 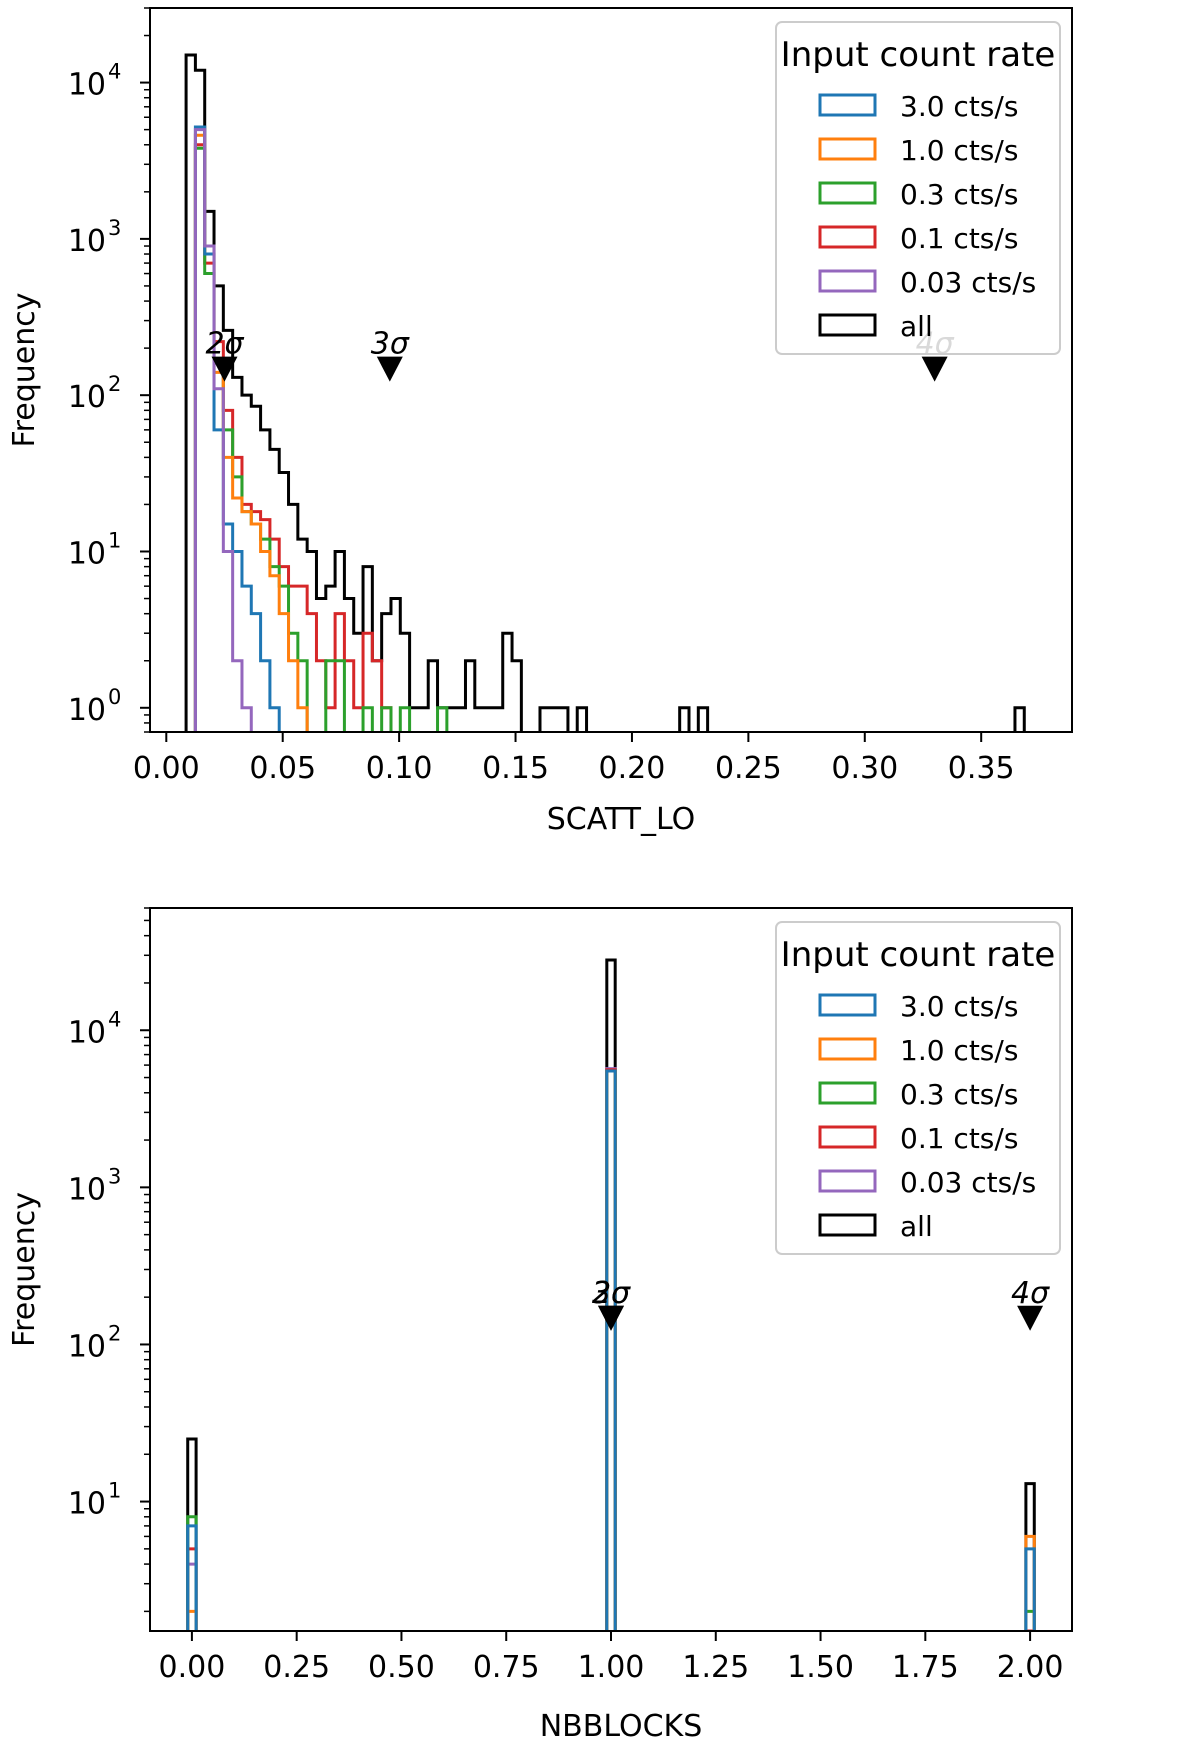 I want to click on x-tick-label: 0.50, so click(x=401, y=1667).